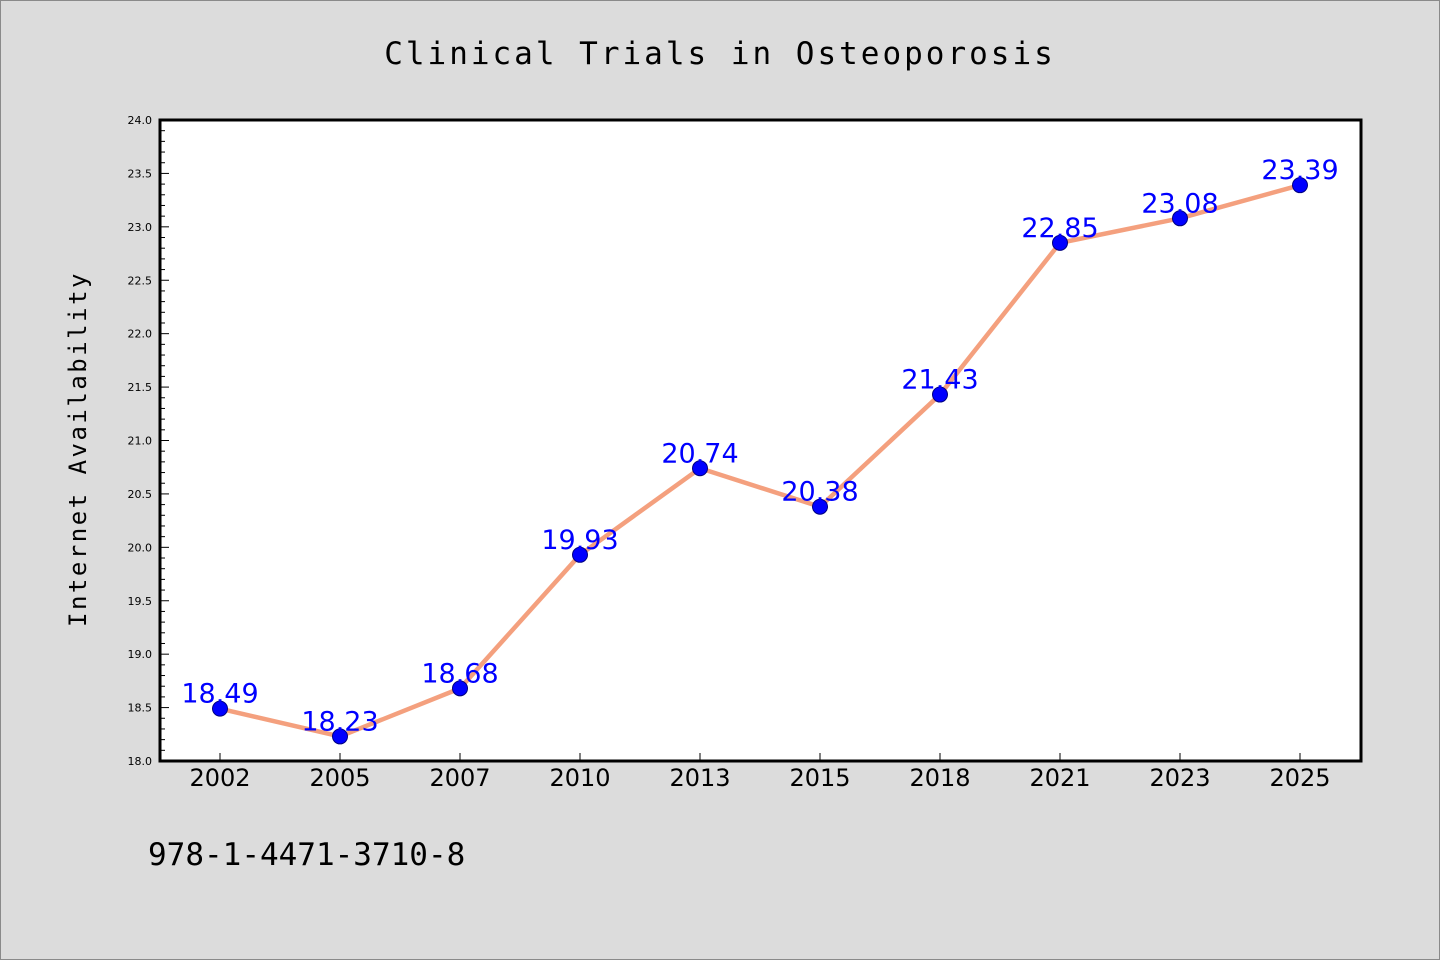 The height and width of the screenshot is (960, 1440). Describe the element at coordinates (140, 654) in the screenshot. I see `y-tick-label: 19.0` at that location.